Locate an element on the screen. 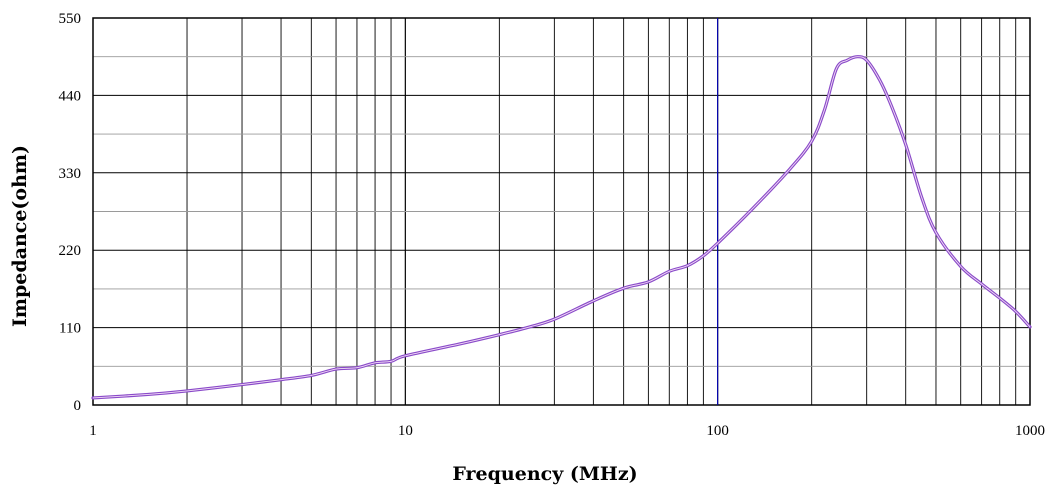 The image size is (1056, 491). x-axis-title: Frequency (MHz) is located at coordinates (544, 474).